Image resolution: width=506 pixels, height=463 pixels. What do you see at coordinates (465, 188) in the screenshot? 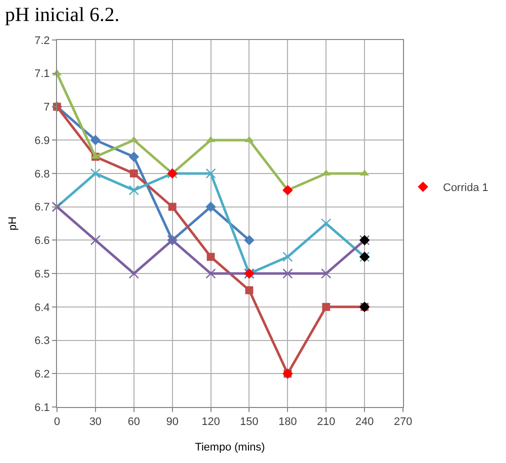
I see `legend-label: Corrida 1` at bounding box center [465, 188].